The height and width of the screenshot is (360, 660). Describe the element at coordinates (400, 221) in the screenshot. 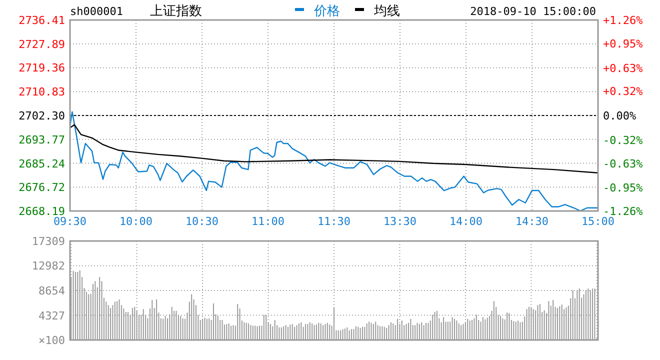

I see `x-tick-label: 13:30` at that location.